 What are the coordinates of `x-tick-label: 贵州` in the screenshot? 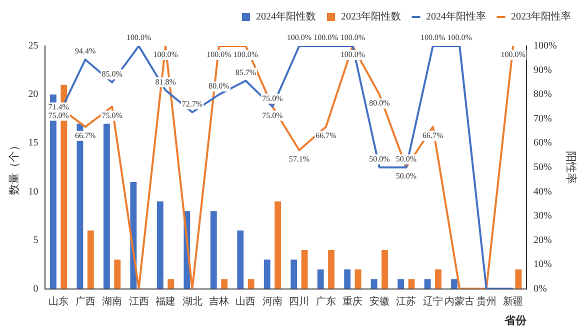 It's located at (486, 301).